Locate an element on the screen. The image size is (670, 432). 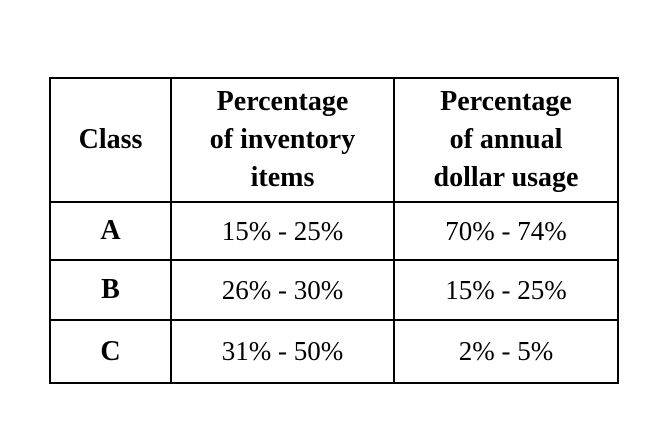
header-cell-annual-dollar-usage: Percentage of annual dollar usage is located at coordinates (506, 140).